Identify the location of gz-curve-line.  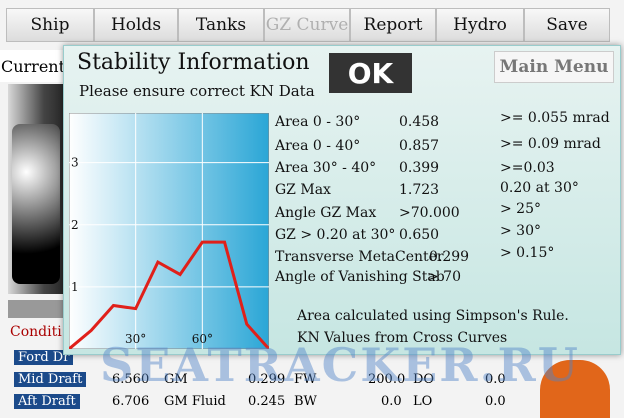
(169, 294).